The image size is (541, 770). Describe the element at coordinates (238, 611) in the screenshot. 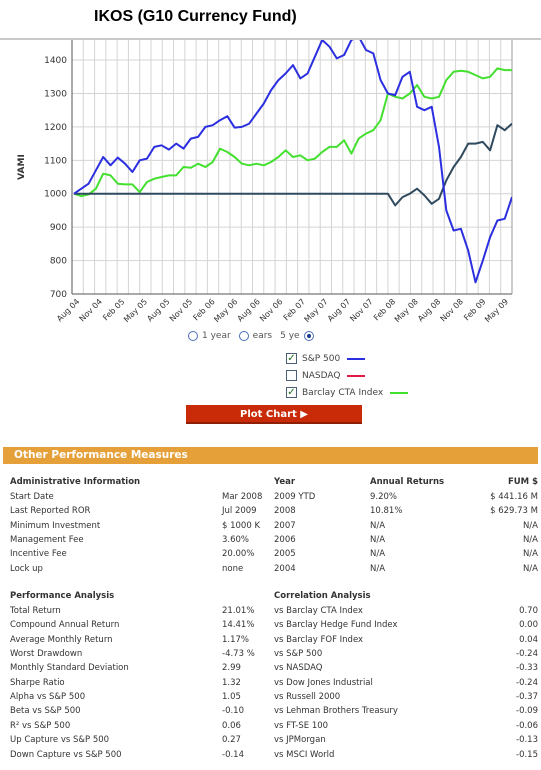

I see `performance-value: 21.01%` at that location.